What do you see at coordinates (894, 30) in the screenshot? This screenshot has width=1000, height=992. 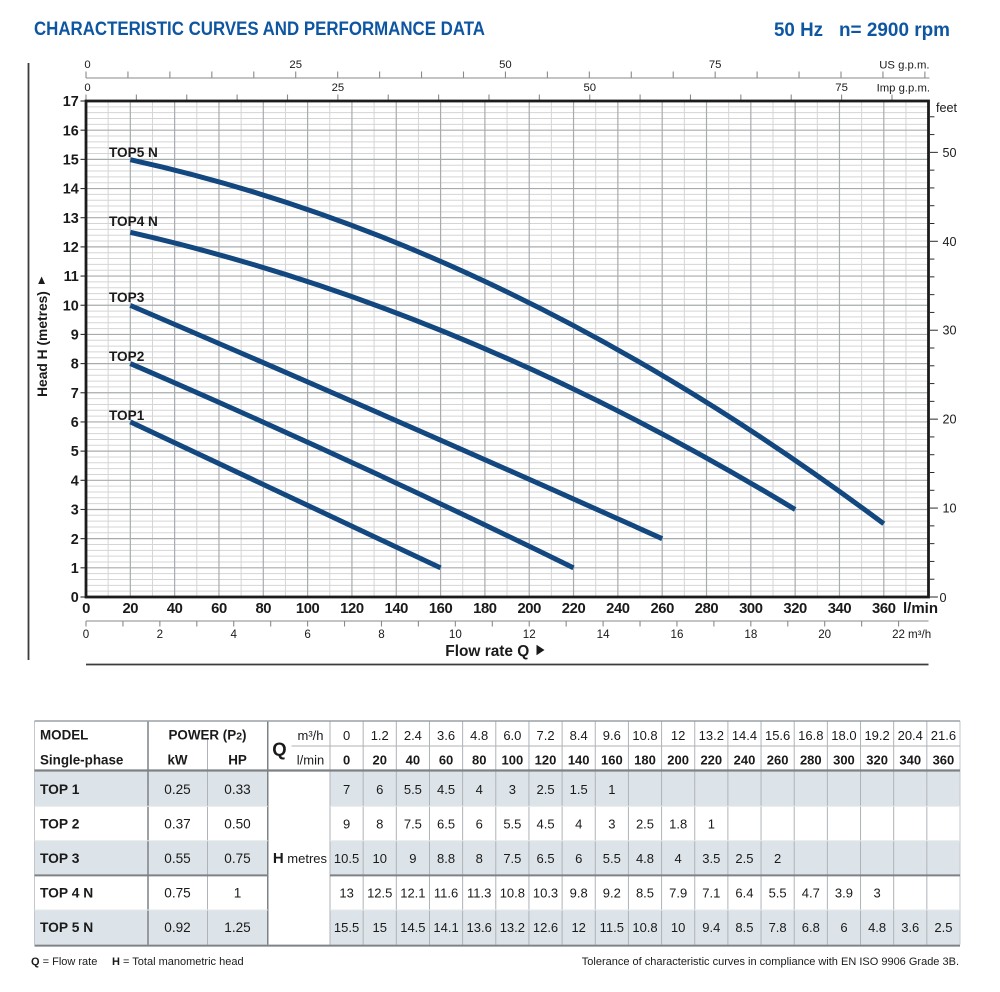 I see `svg-text: n= 2900 rpm` at bounding box center [894, 30].